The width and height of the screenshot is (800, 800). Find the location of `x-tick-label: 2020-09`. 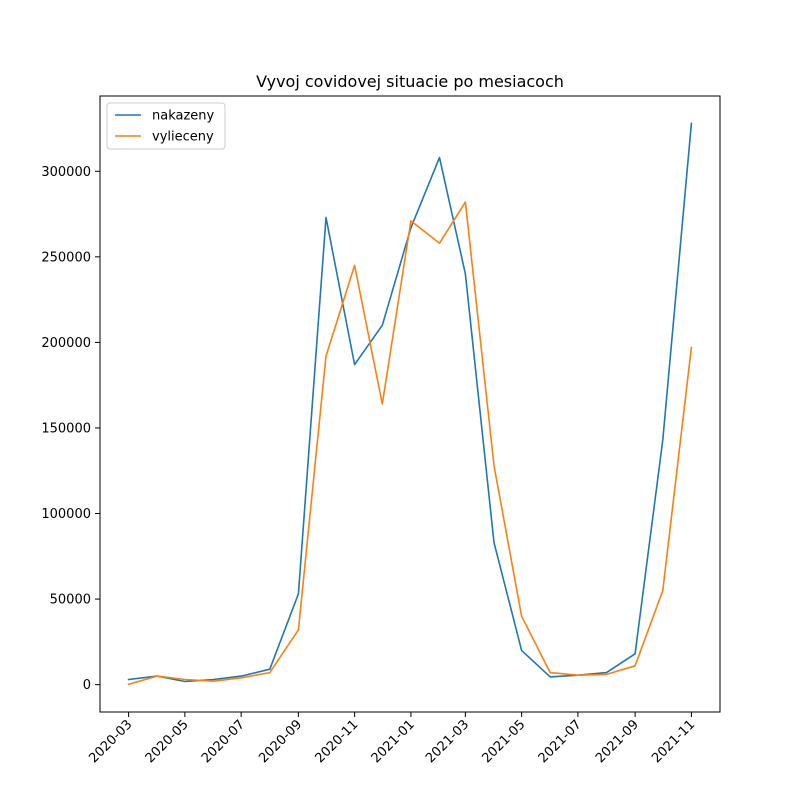

x-tick-label: 2020-09 is located at coordinates (280, 741).